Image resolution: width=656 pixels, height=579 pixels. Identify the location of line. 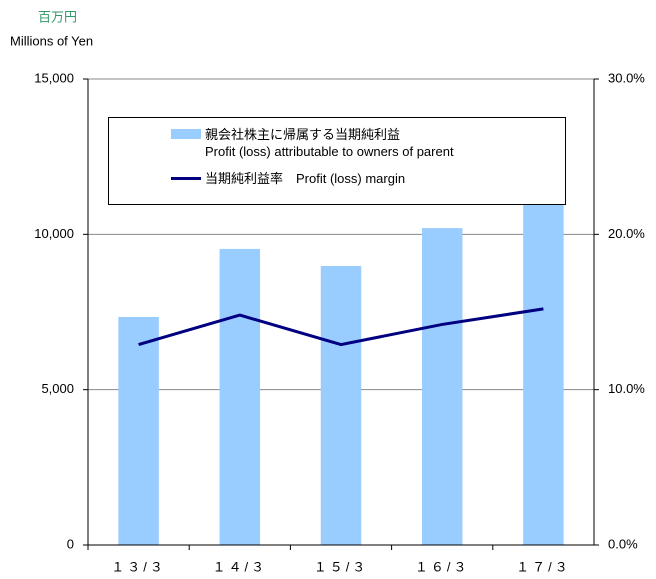
(341, 327).